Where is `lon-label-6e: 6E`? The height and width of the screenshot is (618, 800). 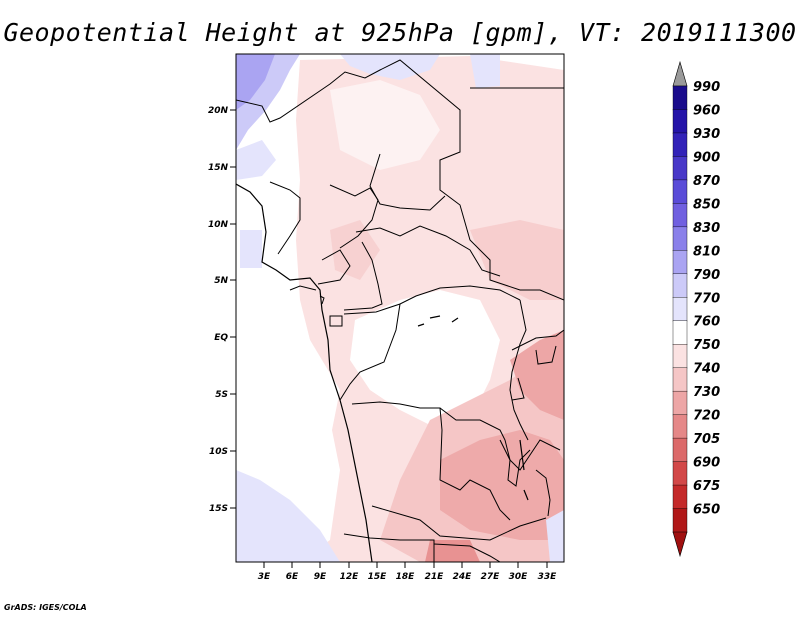 lon-label-6e: 6E is located at coordinates (292, 577).